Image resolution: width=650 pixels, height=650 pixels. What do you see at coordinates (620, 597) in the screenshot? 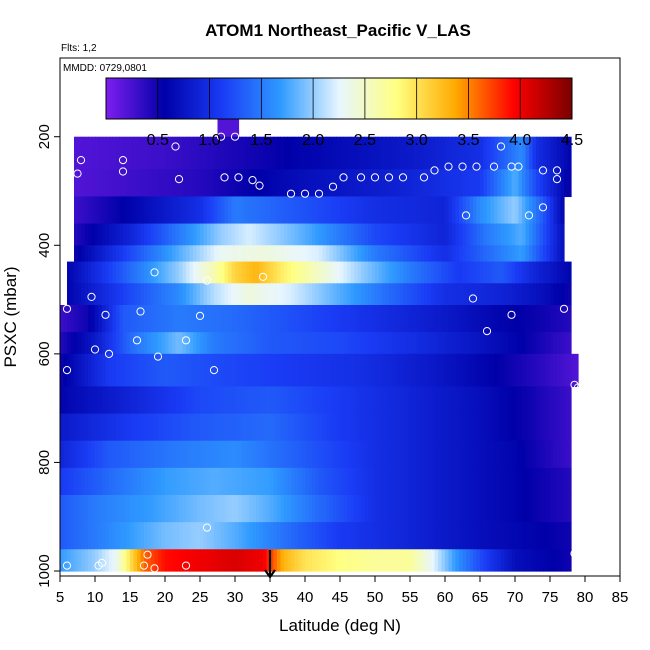
I see `x-tick-label: 85` at bounding box center [620, 597].